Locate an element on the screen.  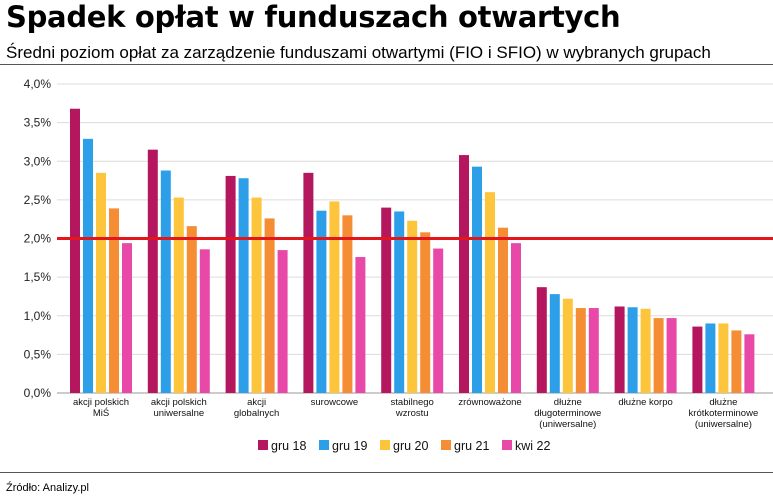
y-tick-label: 2,0% is located at coordinates (38, 239).